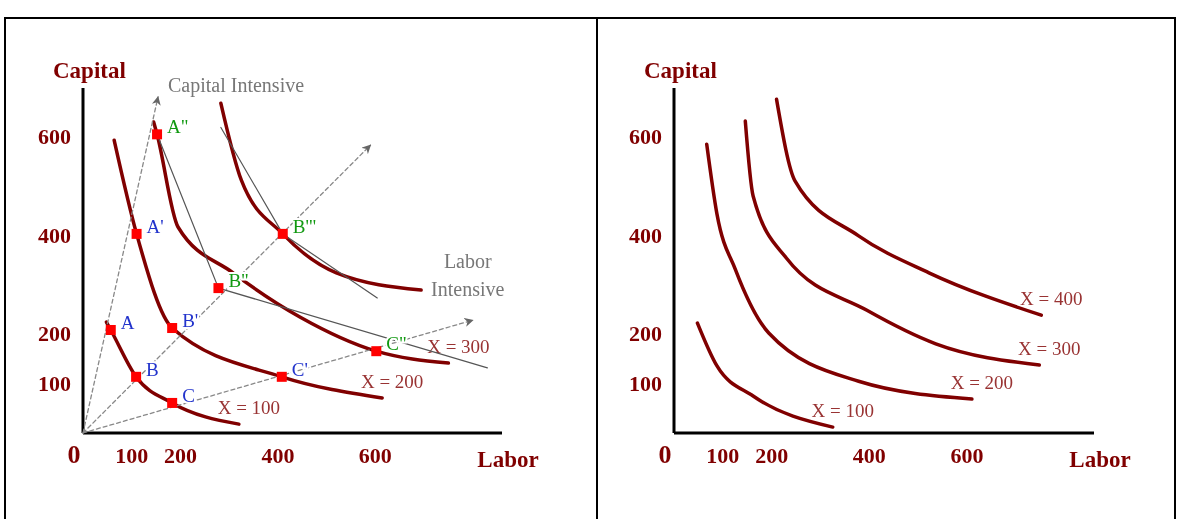 Image resolution: width=1177 pixels, height=519 pixels. I want to click on series-label: X = 400, so click(1051, 299).